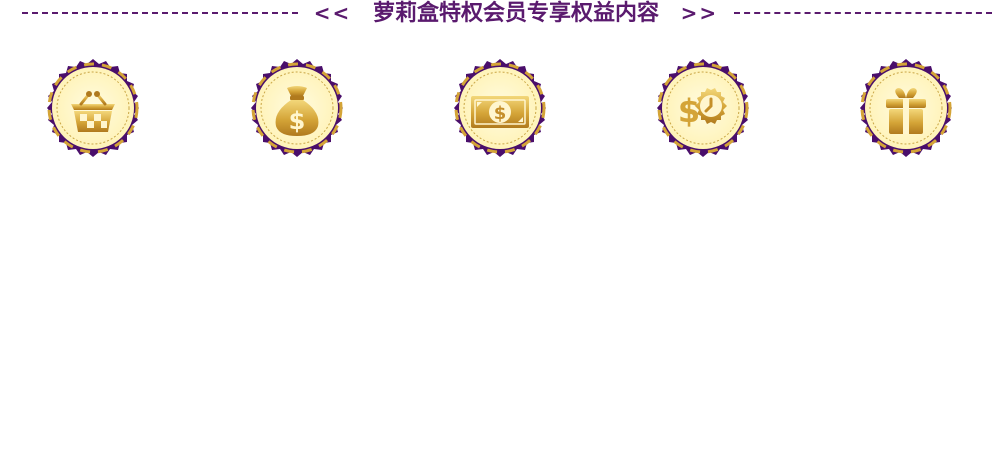  I want to click on section-title: << 萝莉盒特权会员专享权益内容 >>, so click(516, 13).